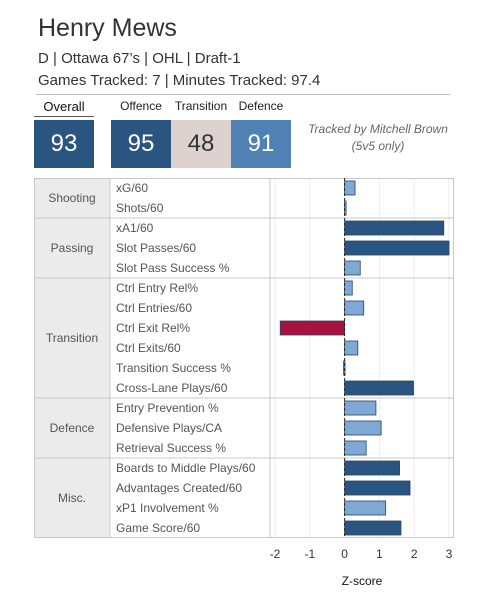  Describe the element at coordinates (156, 248) in the screenshot. I see `metric-label: Slot Passes/60` at that location.